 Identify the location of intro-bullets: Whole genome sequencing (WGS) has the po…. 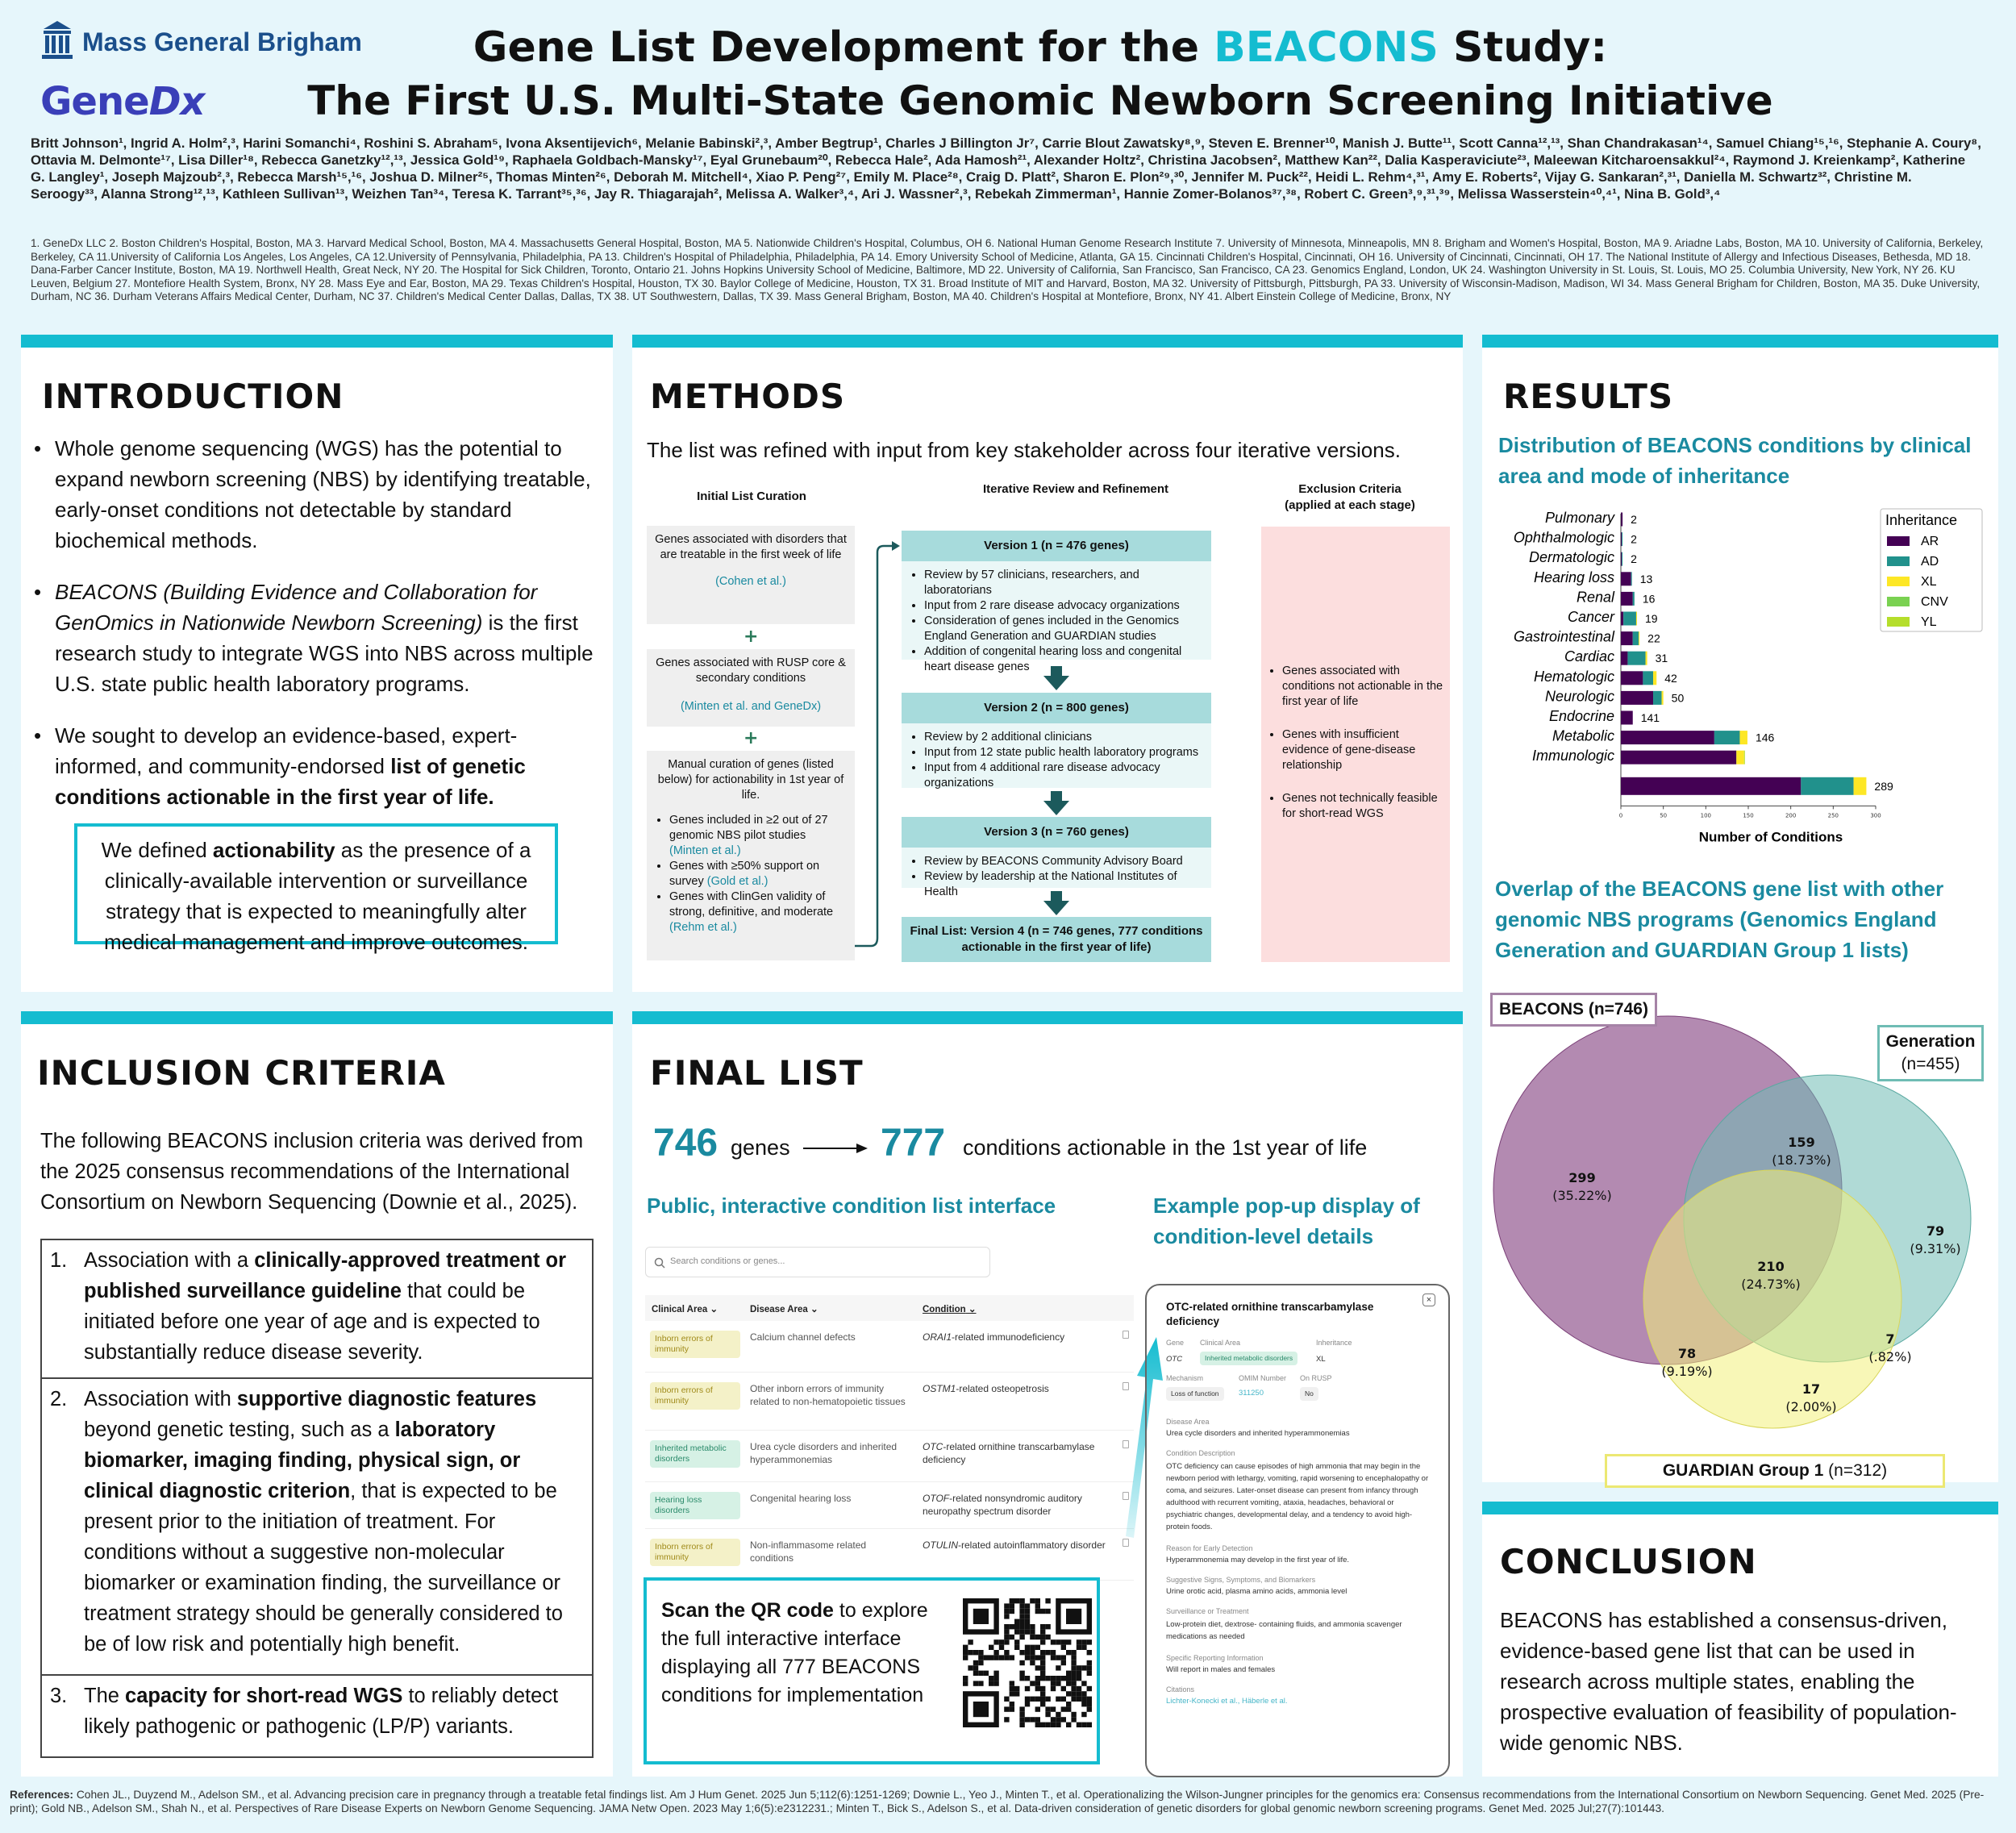
(316, 633).